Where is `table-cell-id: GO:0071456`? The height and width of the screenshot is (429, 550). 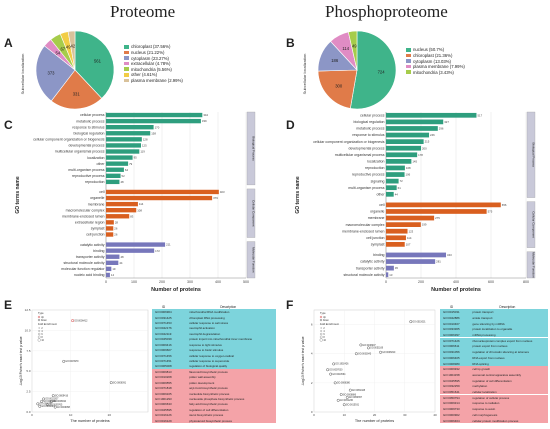 table-cell-id: GO:0071456 is located at coordinates (163, 355).